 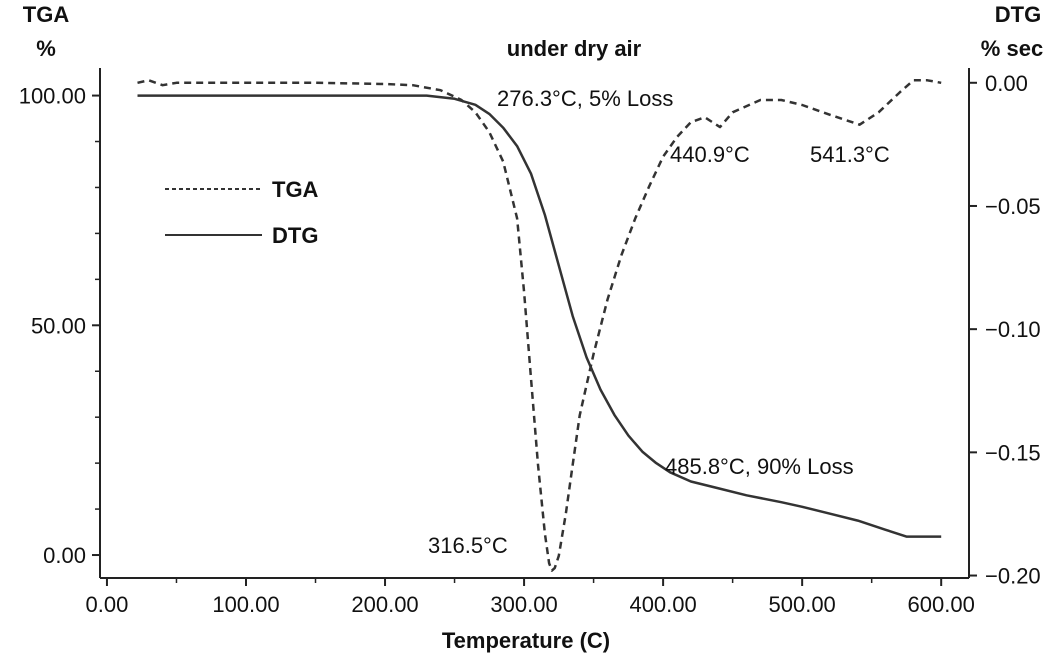 I want to click on x-tick-label: 500.00, so click(x=802, y=604).